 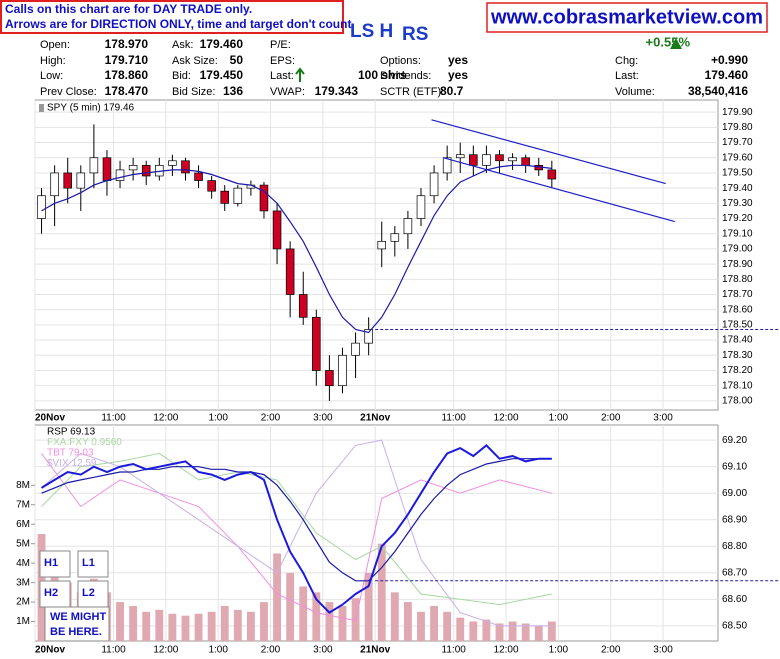 What do you see at coordinates (734, 546) in the screenshot?
I see `y-tick-label: 68.80` at bounding box center [734, 546].